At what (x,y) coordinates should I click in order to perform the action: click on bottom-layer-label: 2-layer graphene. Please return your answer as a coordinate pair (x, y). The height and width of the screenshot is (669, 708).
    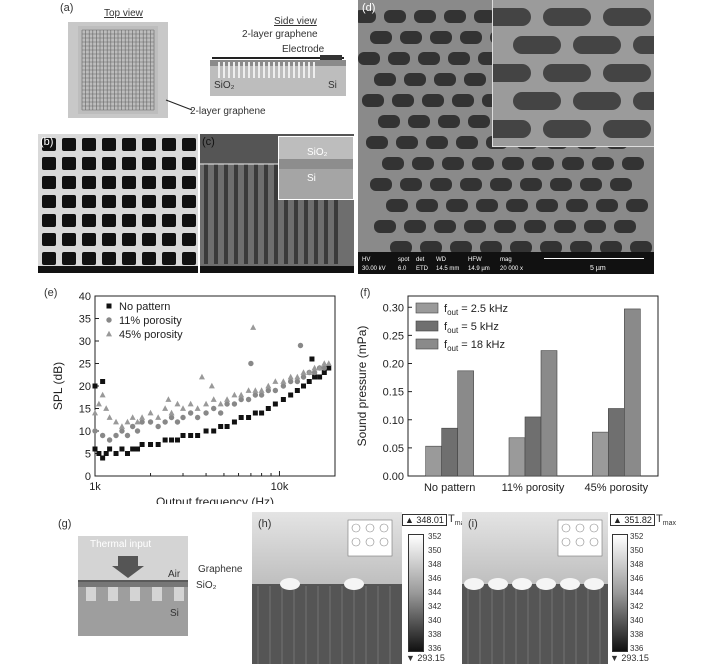
    Looking at the image, I should click on (228, 111).